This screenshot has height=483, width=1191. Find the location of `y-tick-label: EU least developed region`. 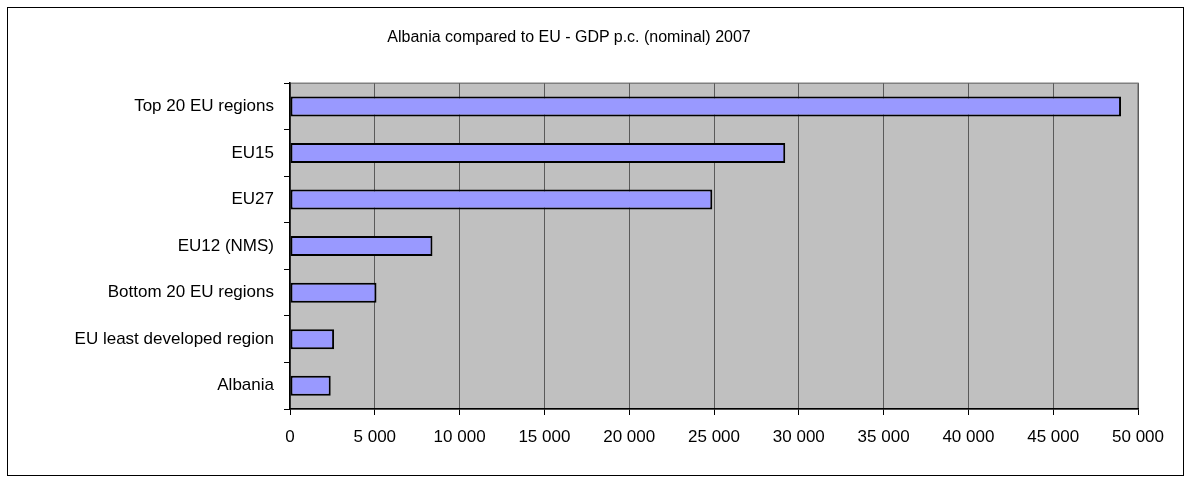

y-tick-label: EU least developed region is located at coordinates (174, 338).